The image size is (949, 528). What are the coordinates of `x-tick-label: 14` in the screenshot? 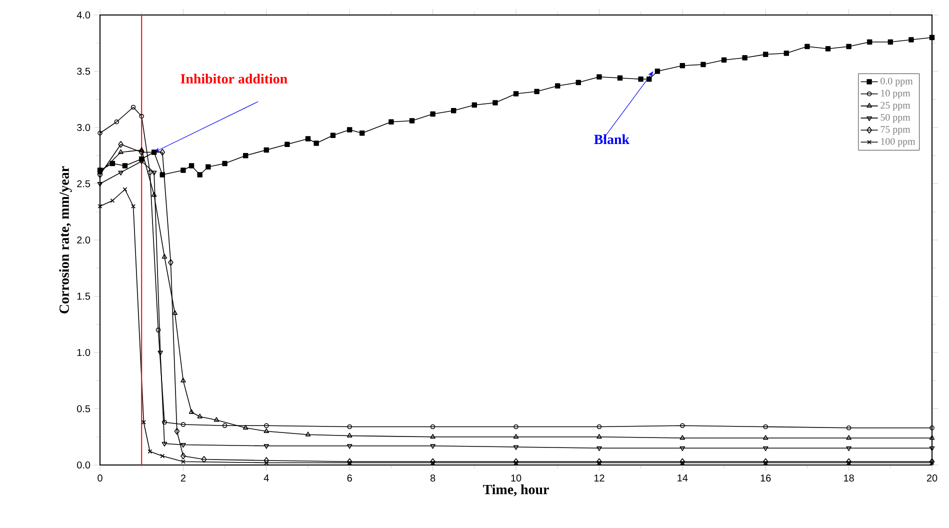 It's located at (683, 478).